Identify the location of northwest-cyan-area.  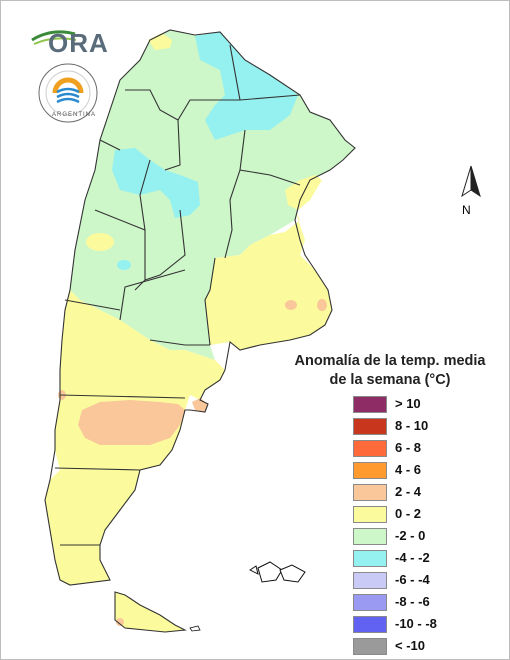
(156, 183).